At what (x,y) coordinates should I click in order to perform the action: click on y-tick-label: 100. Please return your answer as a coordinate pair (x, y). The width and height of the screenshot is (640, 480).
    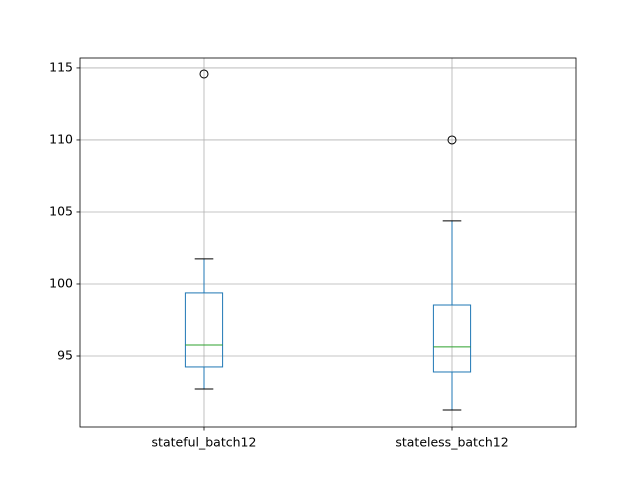
    Looking at the image, I should click on (61, 282).